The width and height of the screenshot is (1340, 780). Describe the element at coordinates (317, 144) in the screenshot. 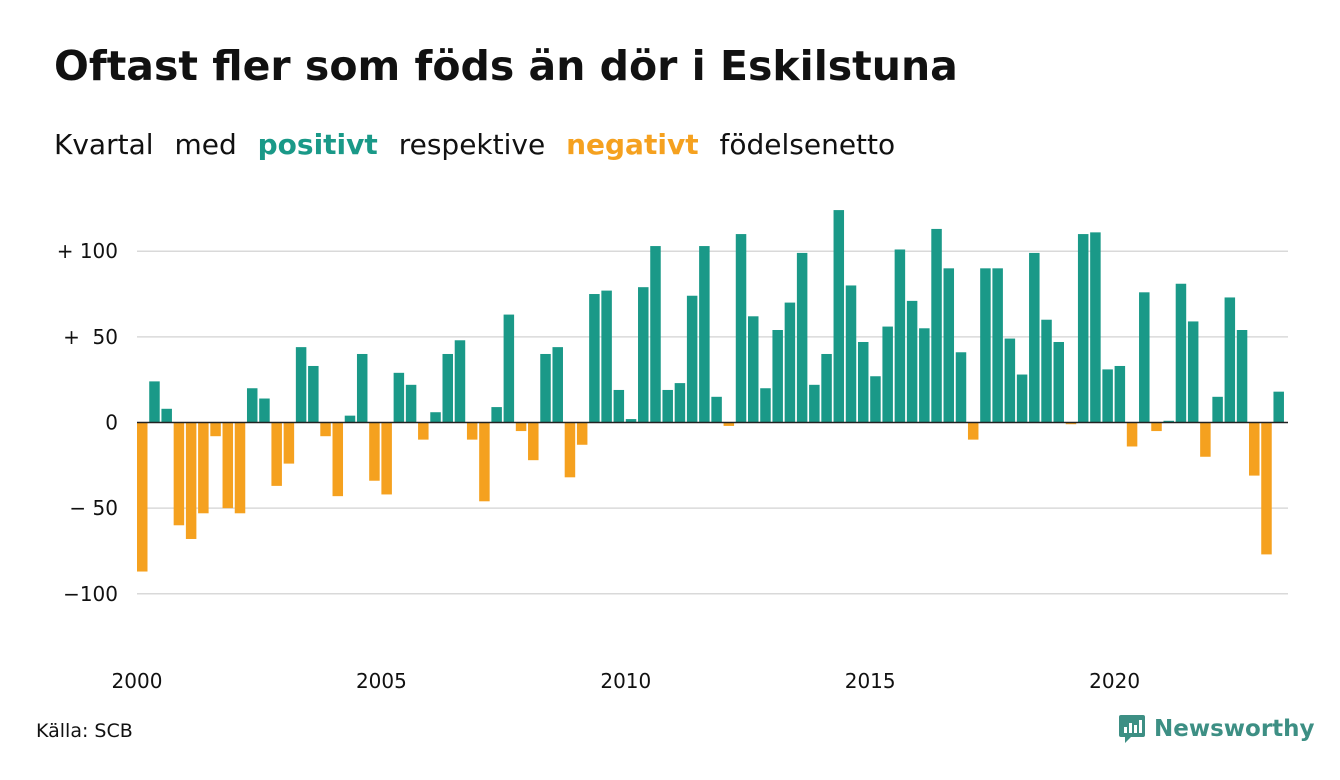

I see `subtitle-positive-word: positivt` at that location.